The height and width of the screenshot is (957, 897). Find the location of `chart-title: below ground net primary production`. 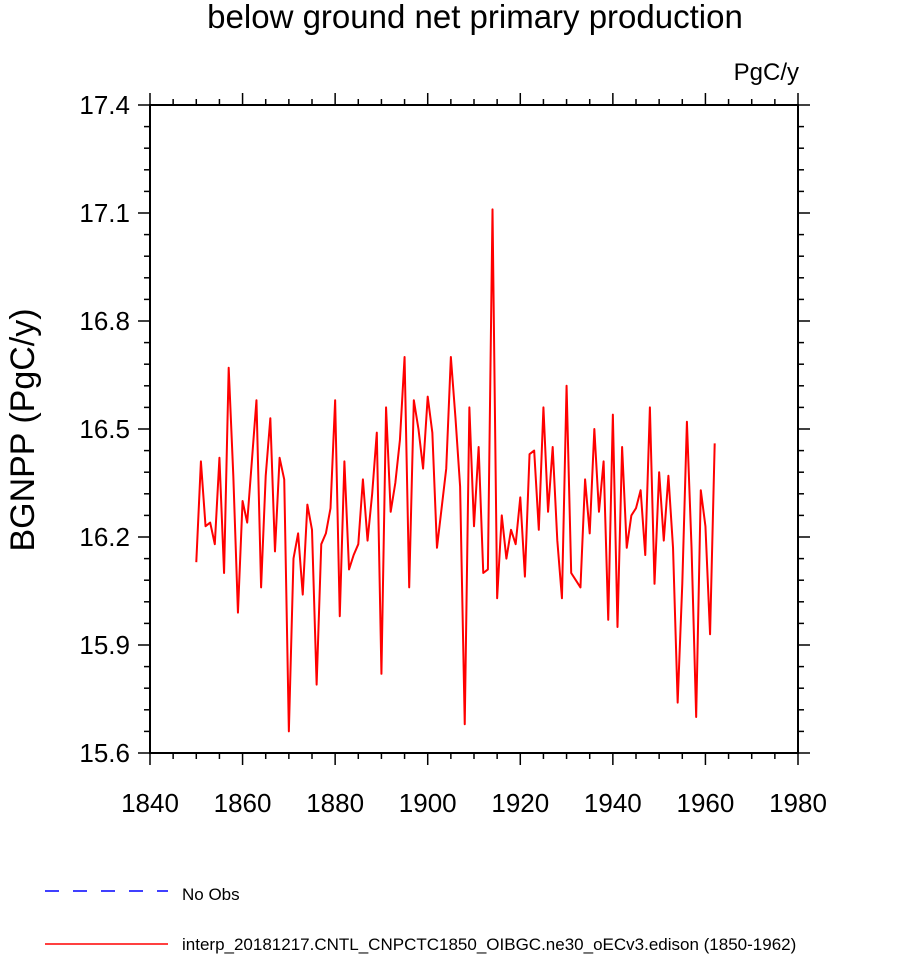

chart-title: below ground net primary production is located at coordinates (475, 17).